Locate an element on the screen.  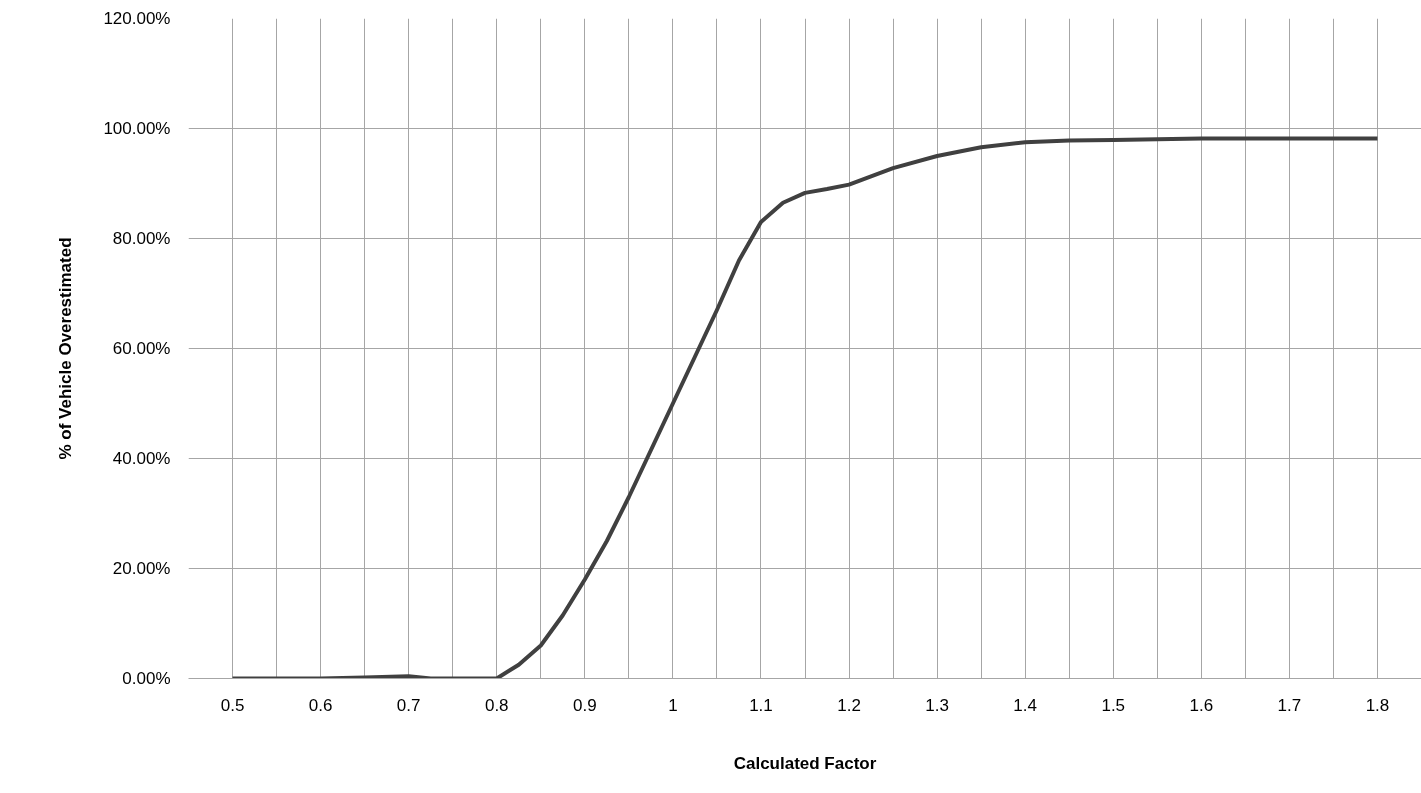
y-tick-label: 40.00% is located at coordinates (141, 458).